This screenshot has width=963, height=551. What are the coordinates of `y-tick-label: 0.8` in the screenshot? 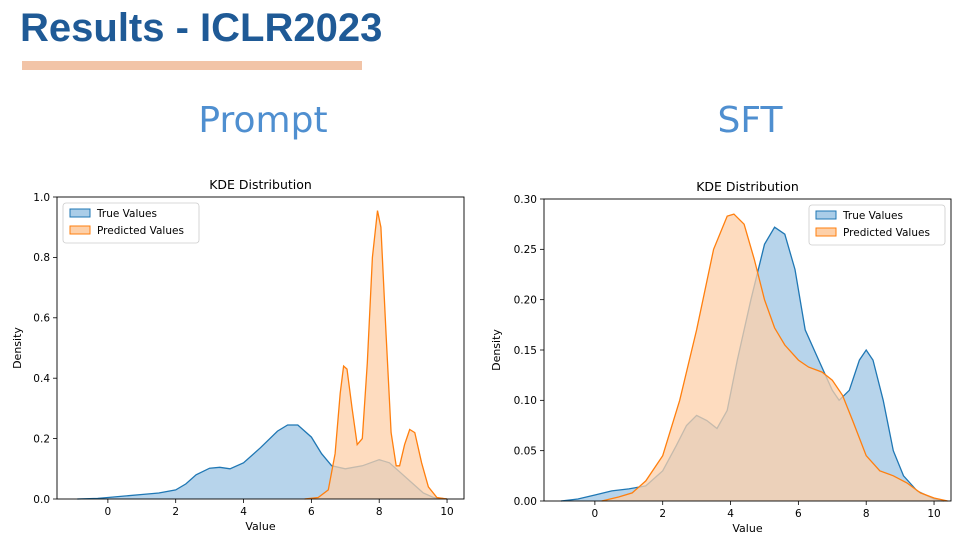 It's located at (41, 258).